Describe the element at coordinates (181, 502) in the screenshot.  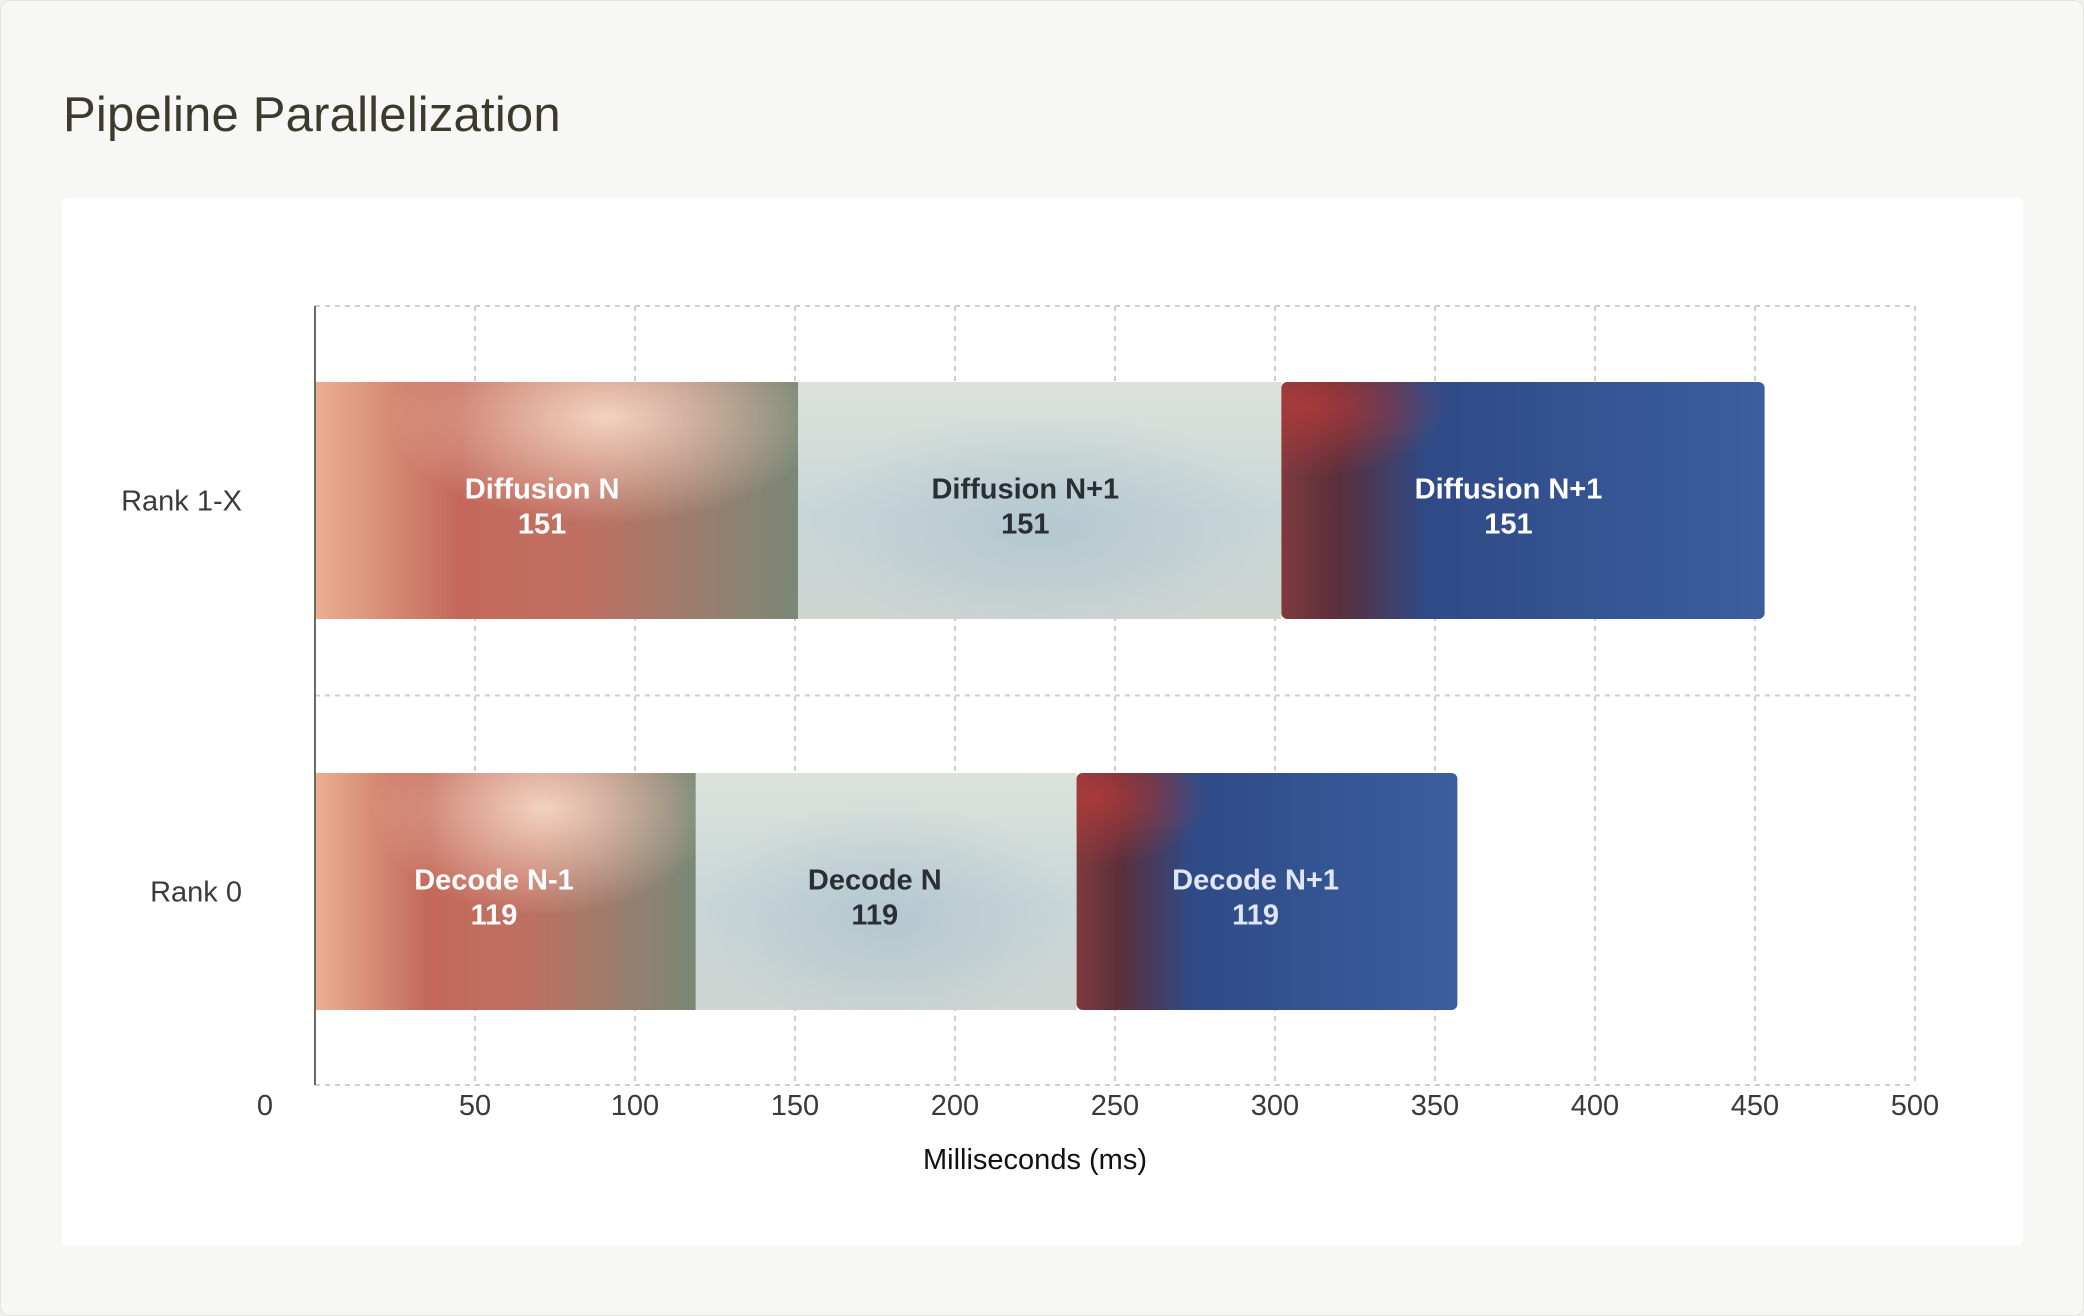
I see `category-label: Rank 1-X` at that location.